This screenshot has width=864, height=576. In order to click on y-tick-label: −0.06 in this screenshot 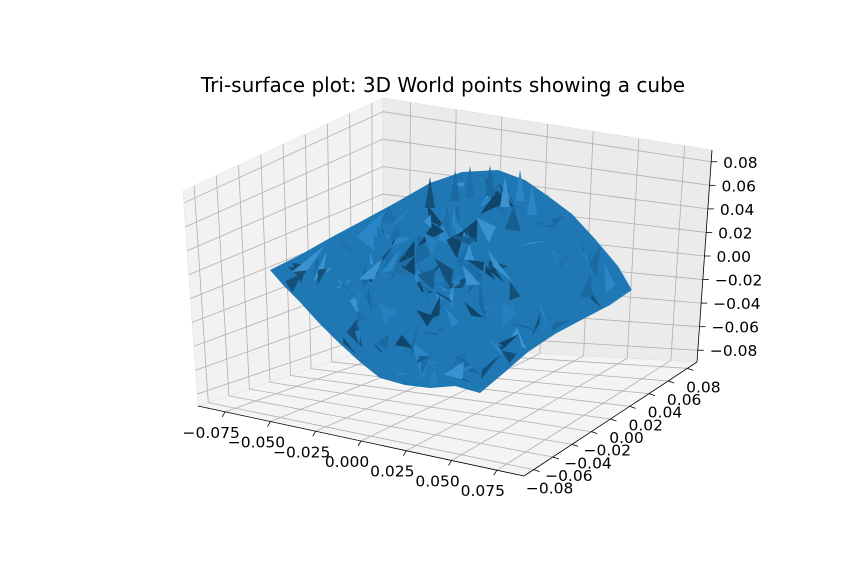, I will do `click(569, 476)`.